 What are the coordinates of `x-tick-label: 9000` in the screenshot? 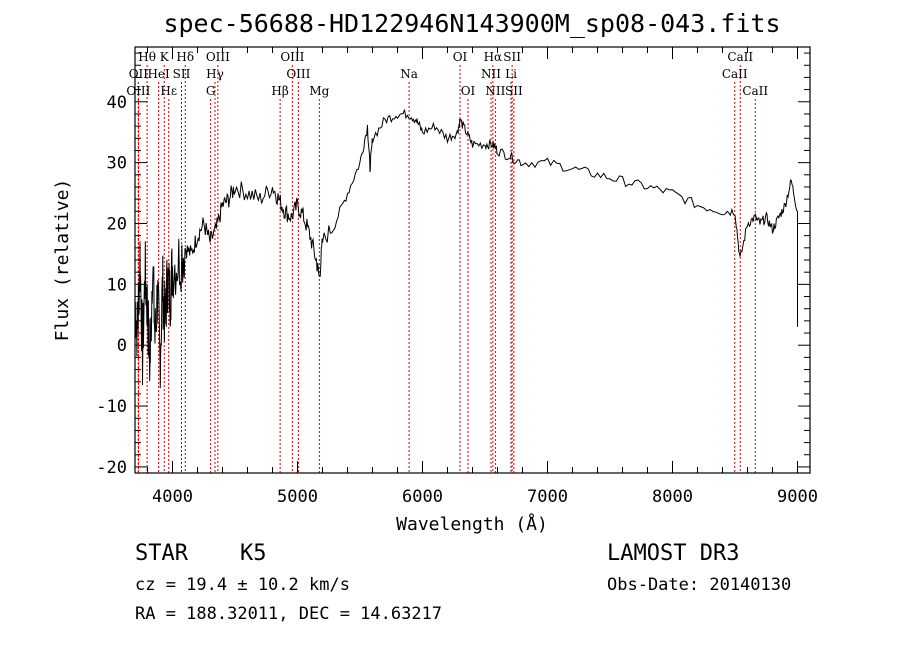 It's located at (797, 497).